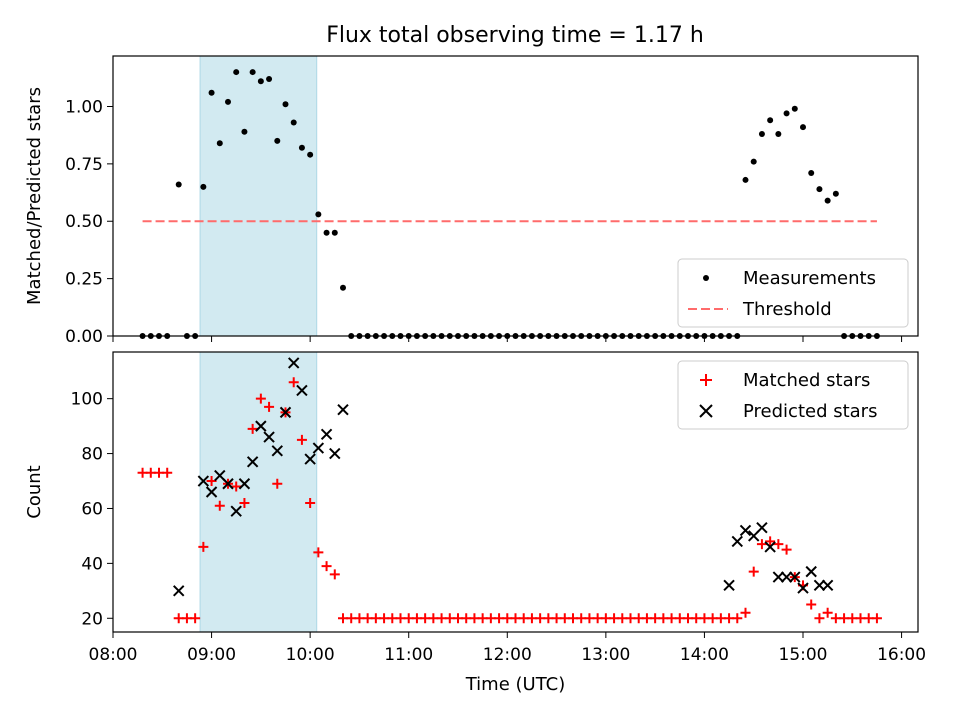 The height and width of the screenshot is (720, 960). I want to click on x-tick-label: 16:00, so click(901, 655).